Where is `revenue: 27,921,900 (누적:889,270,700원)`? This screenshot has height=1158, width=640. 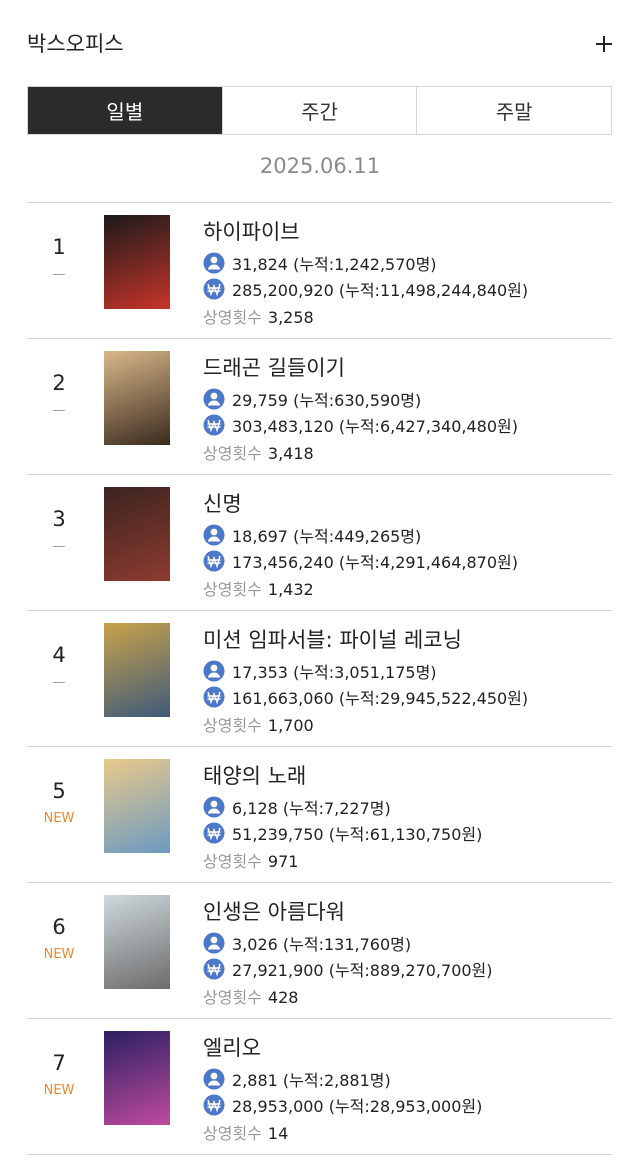
revenue: 27,921,900 (누적:889,270,700원) is located at coordinates (362, 970).